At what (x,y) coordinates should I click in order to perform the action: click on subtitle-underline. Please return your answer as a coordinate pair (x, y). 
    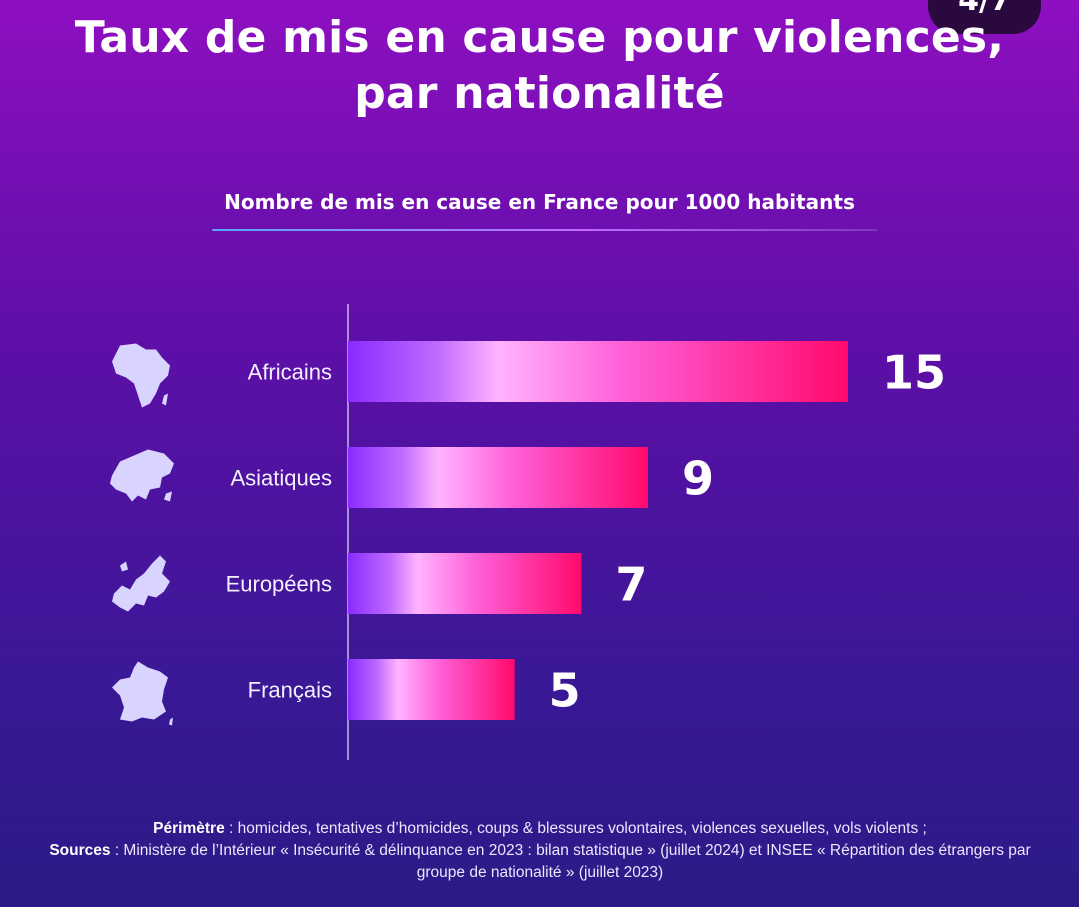
    Looking at the image, I should click on (544, 230).